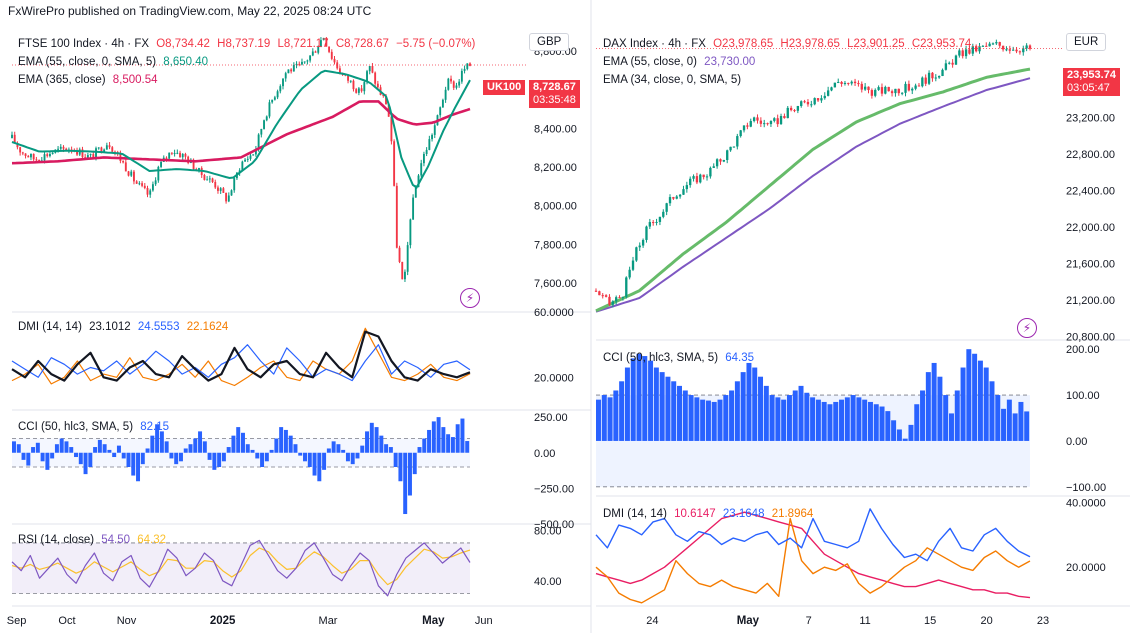  I want to click on ftse-dmi-v3: 22.1624, so click(207, 327).